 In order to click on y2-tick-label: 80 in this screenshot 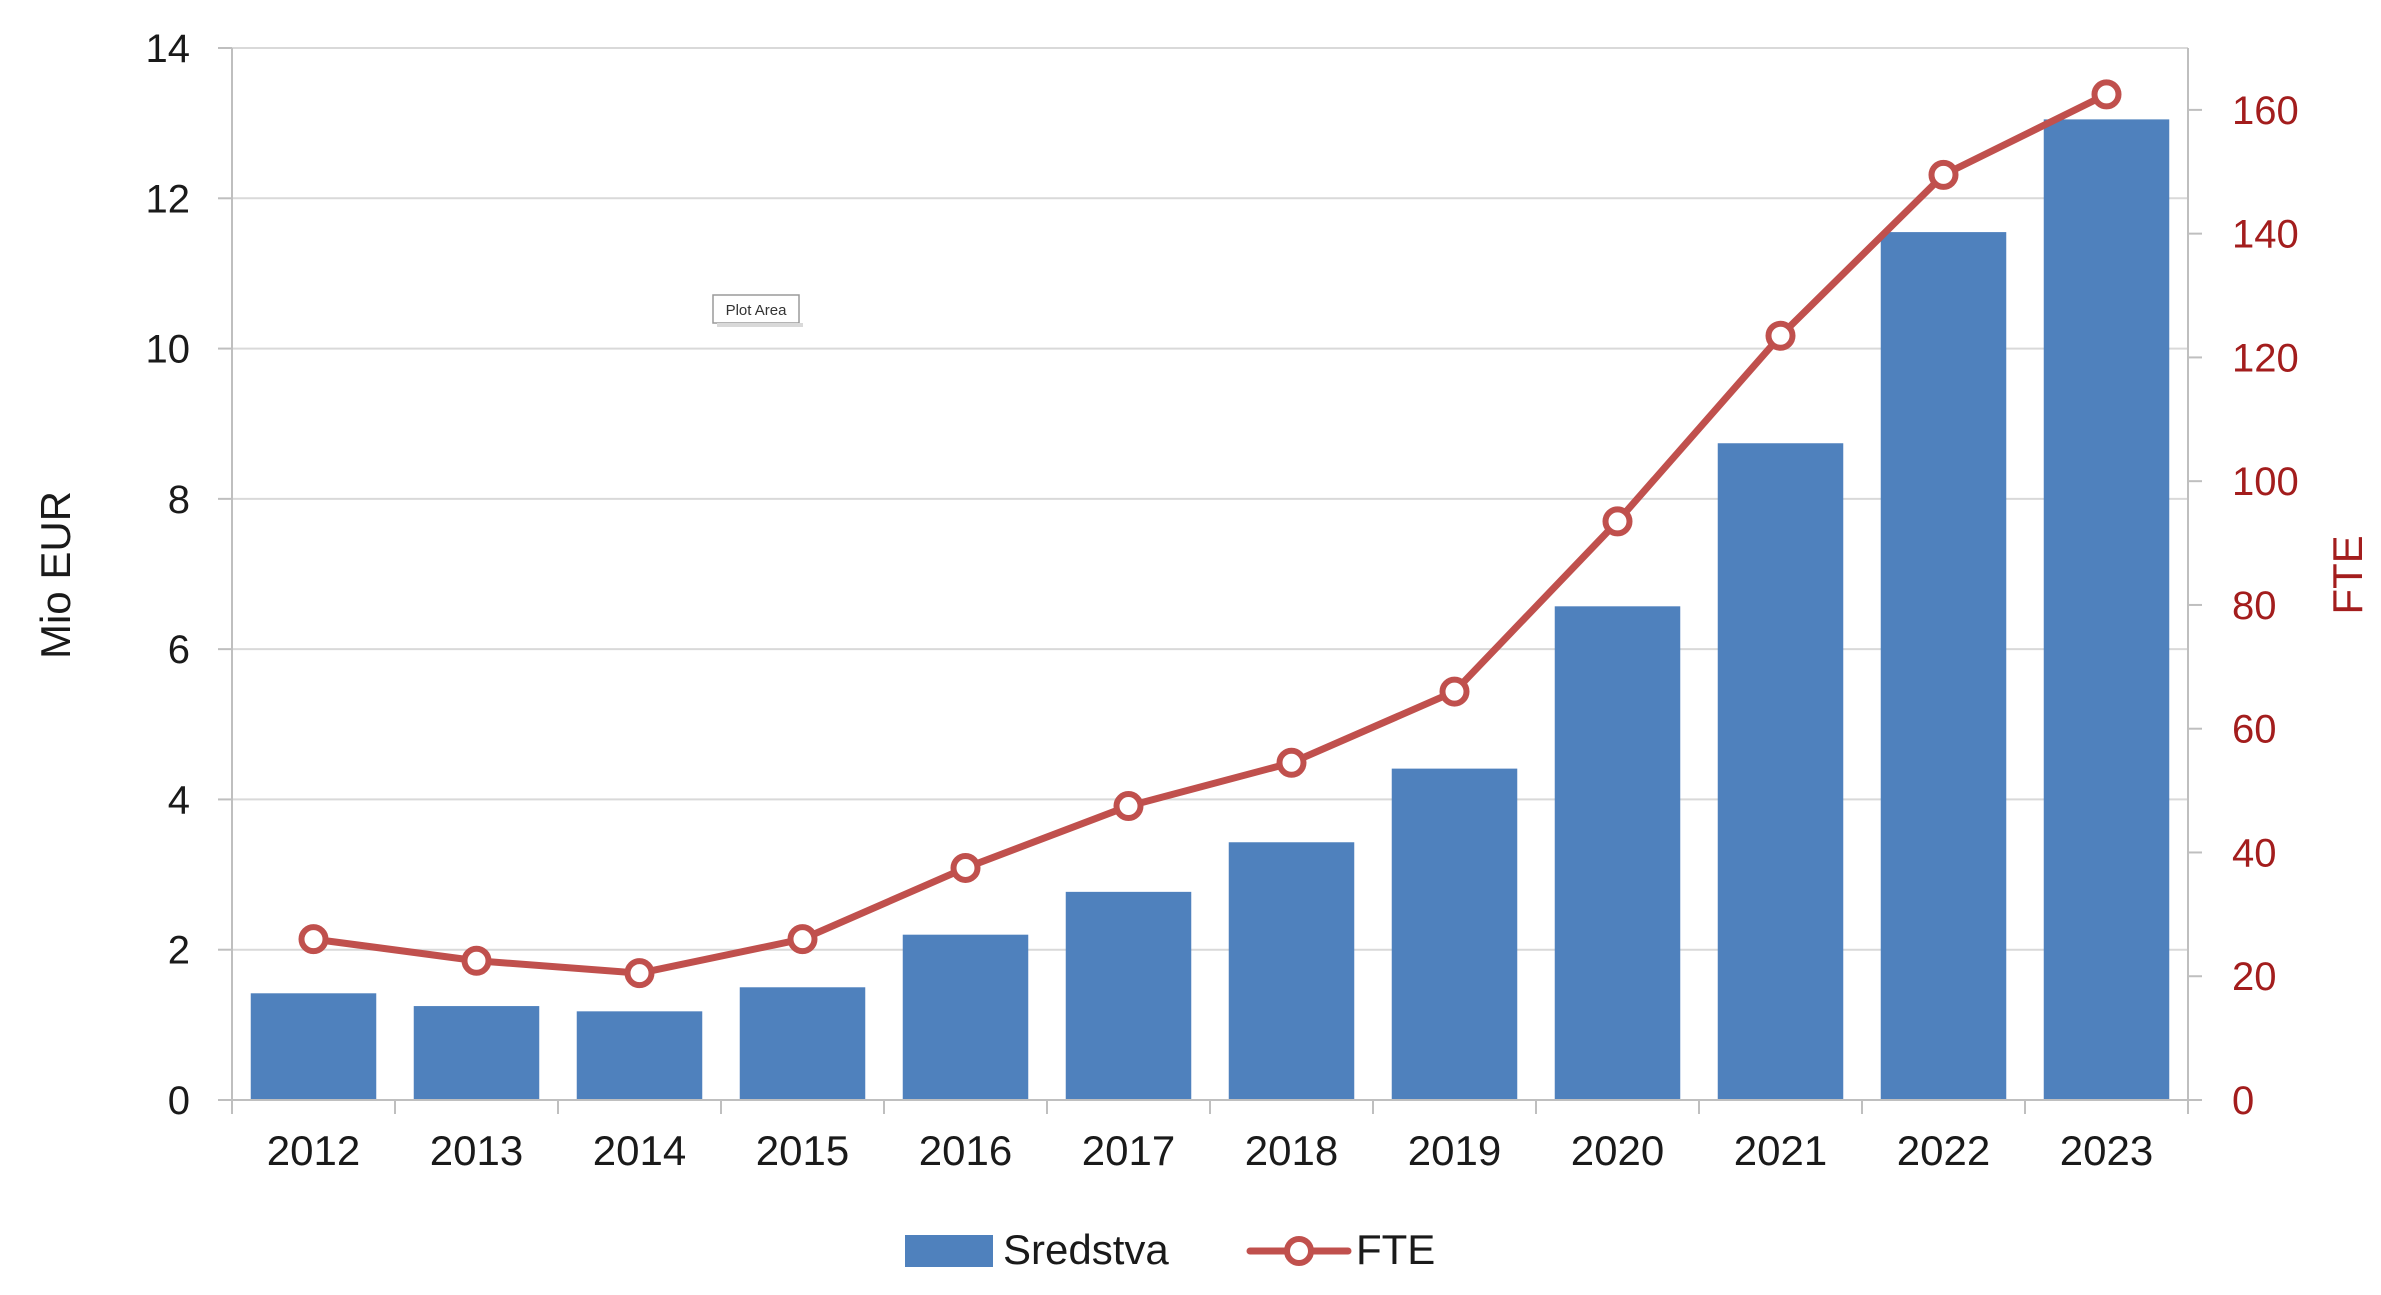, I will do `click(2254, 606)`.